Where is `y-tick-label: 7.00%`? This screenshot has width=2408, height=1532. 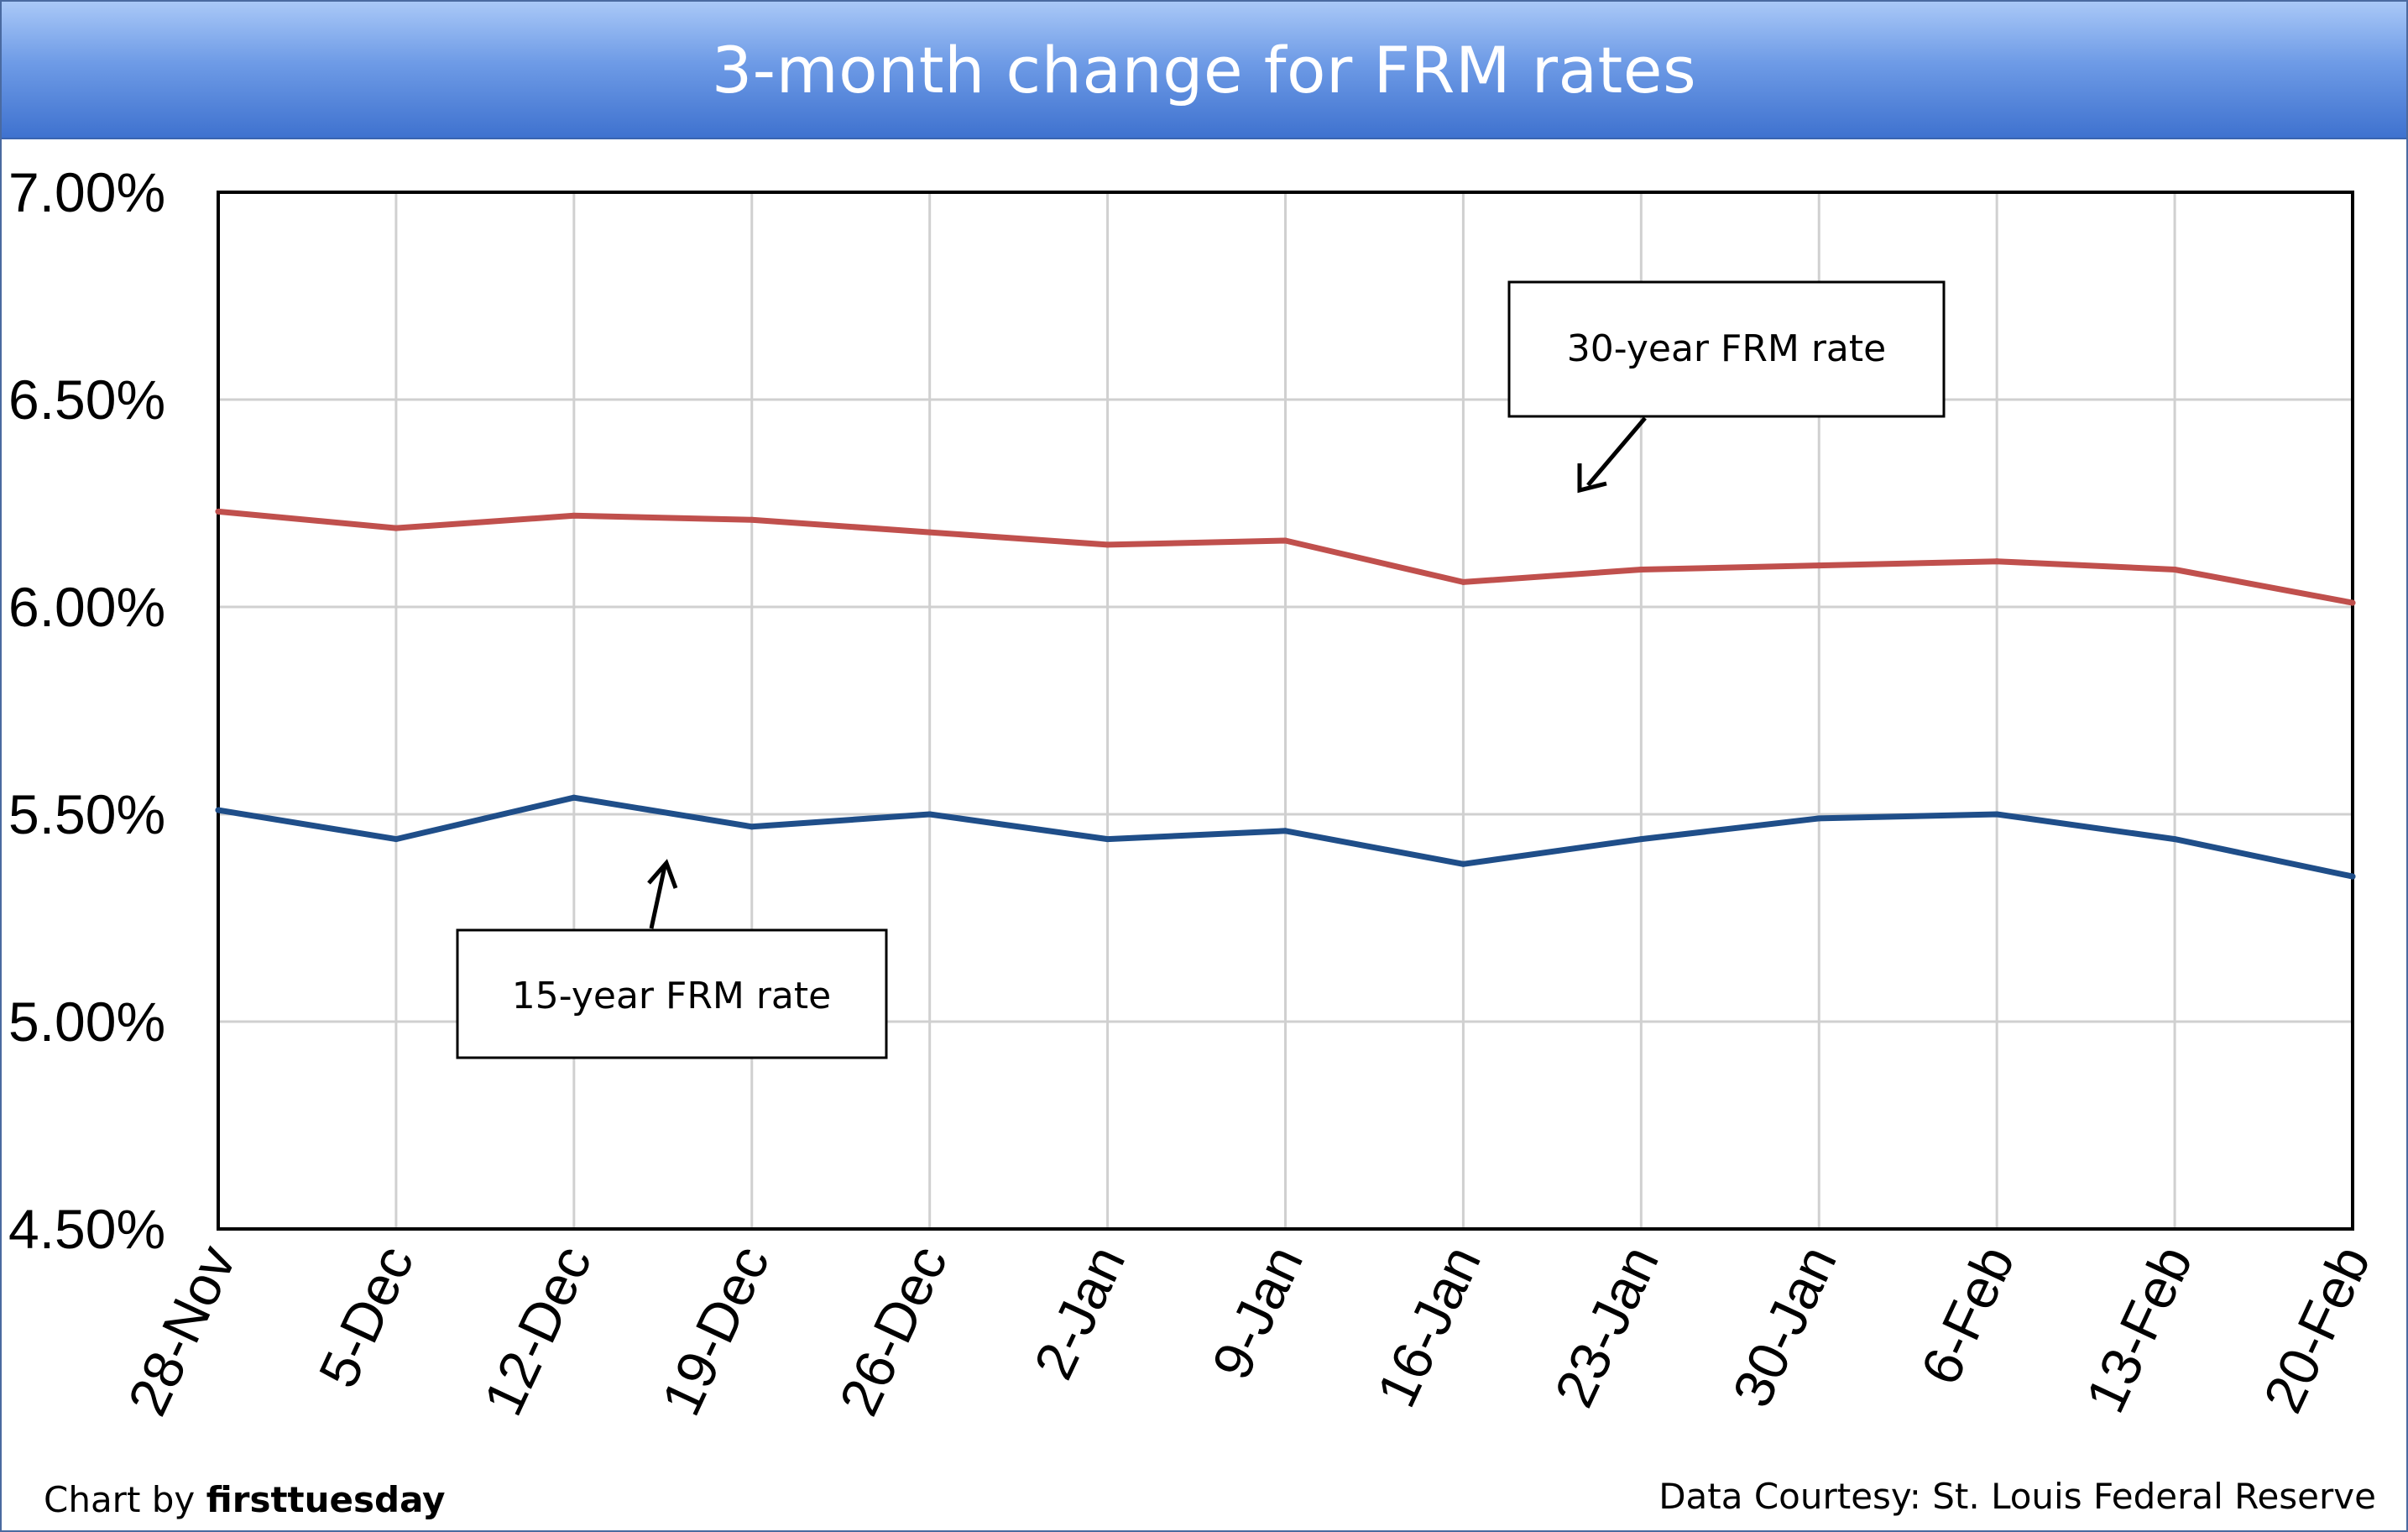 y-tick-label: 7.00% is located at coordinates (86, 192).